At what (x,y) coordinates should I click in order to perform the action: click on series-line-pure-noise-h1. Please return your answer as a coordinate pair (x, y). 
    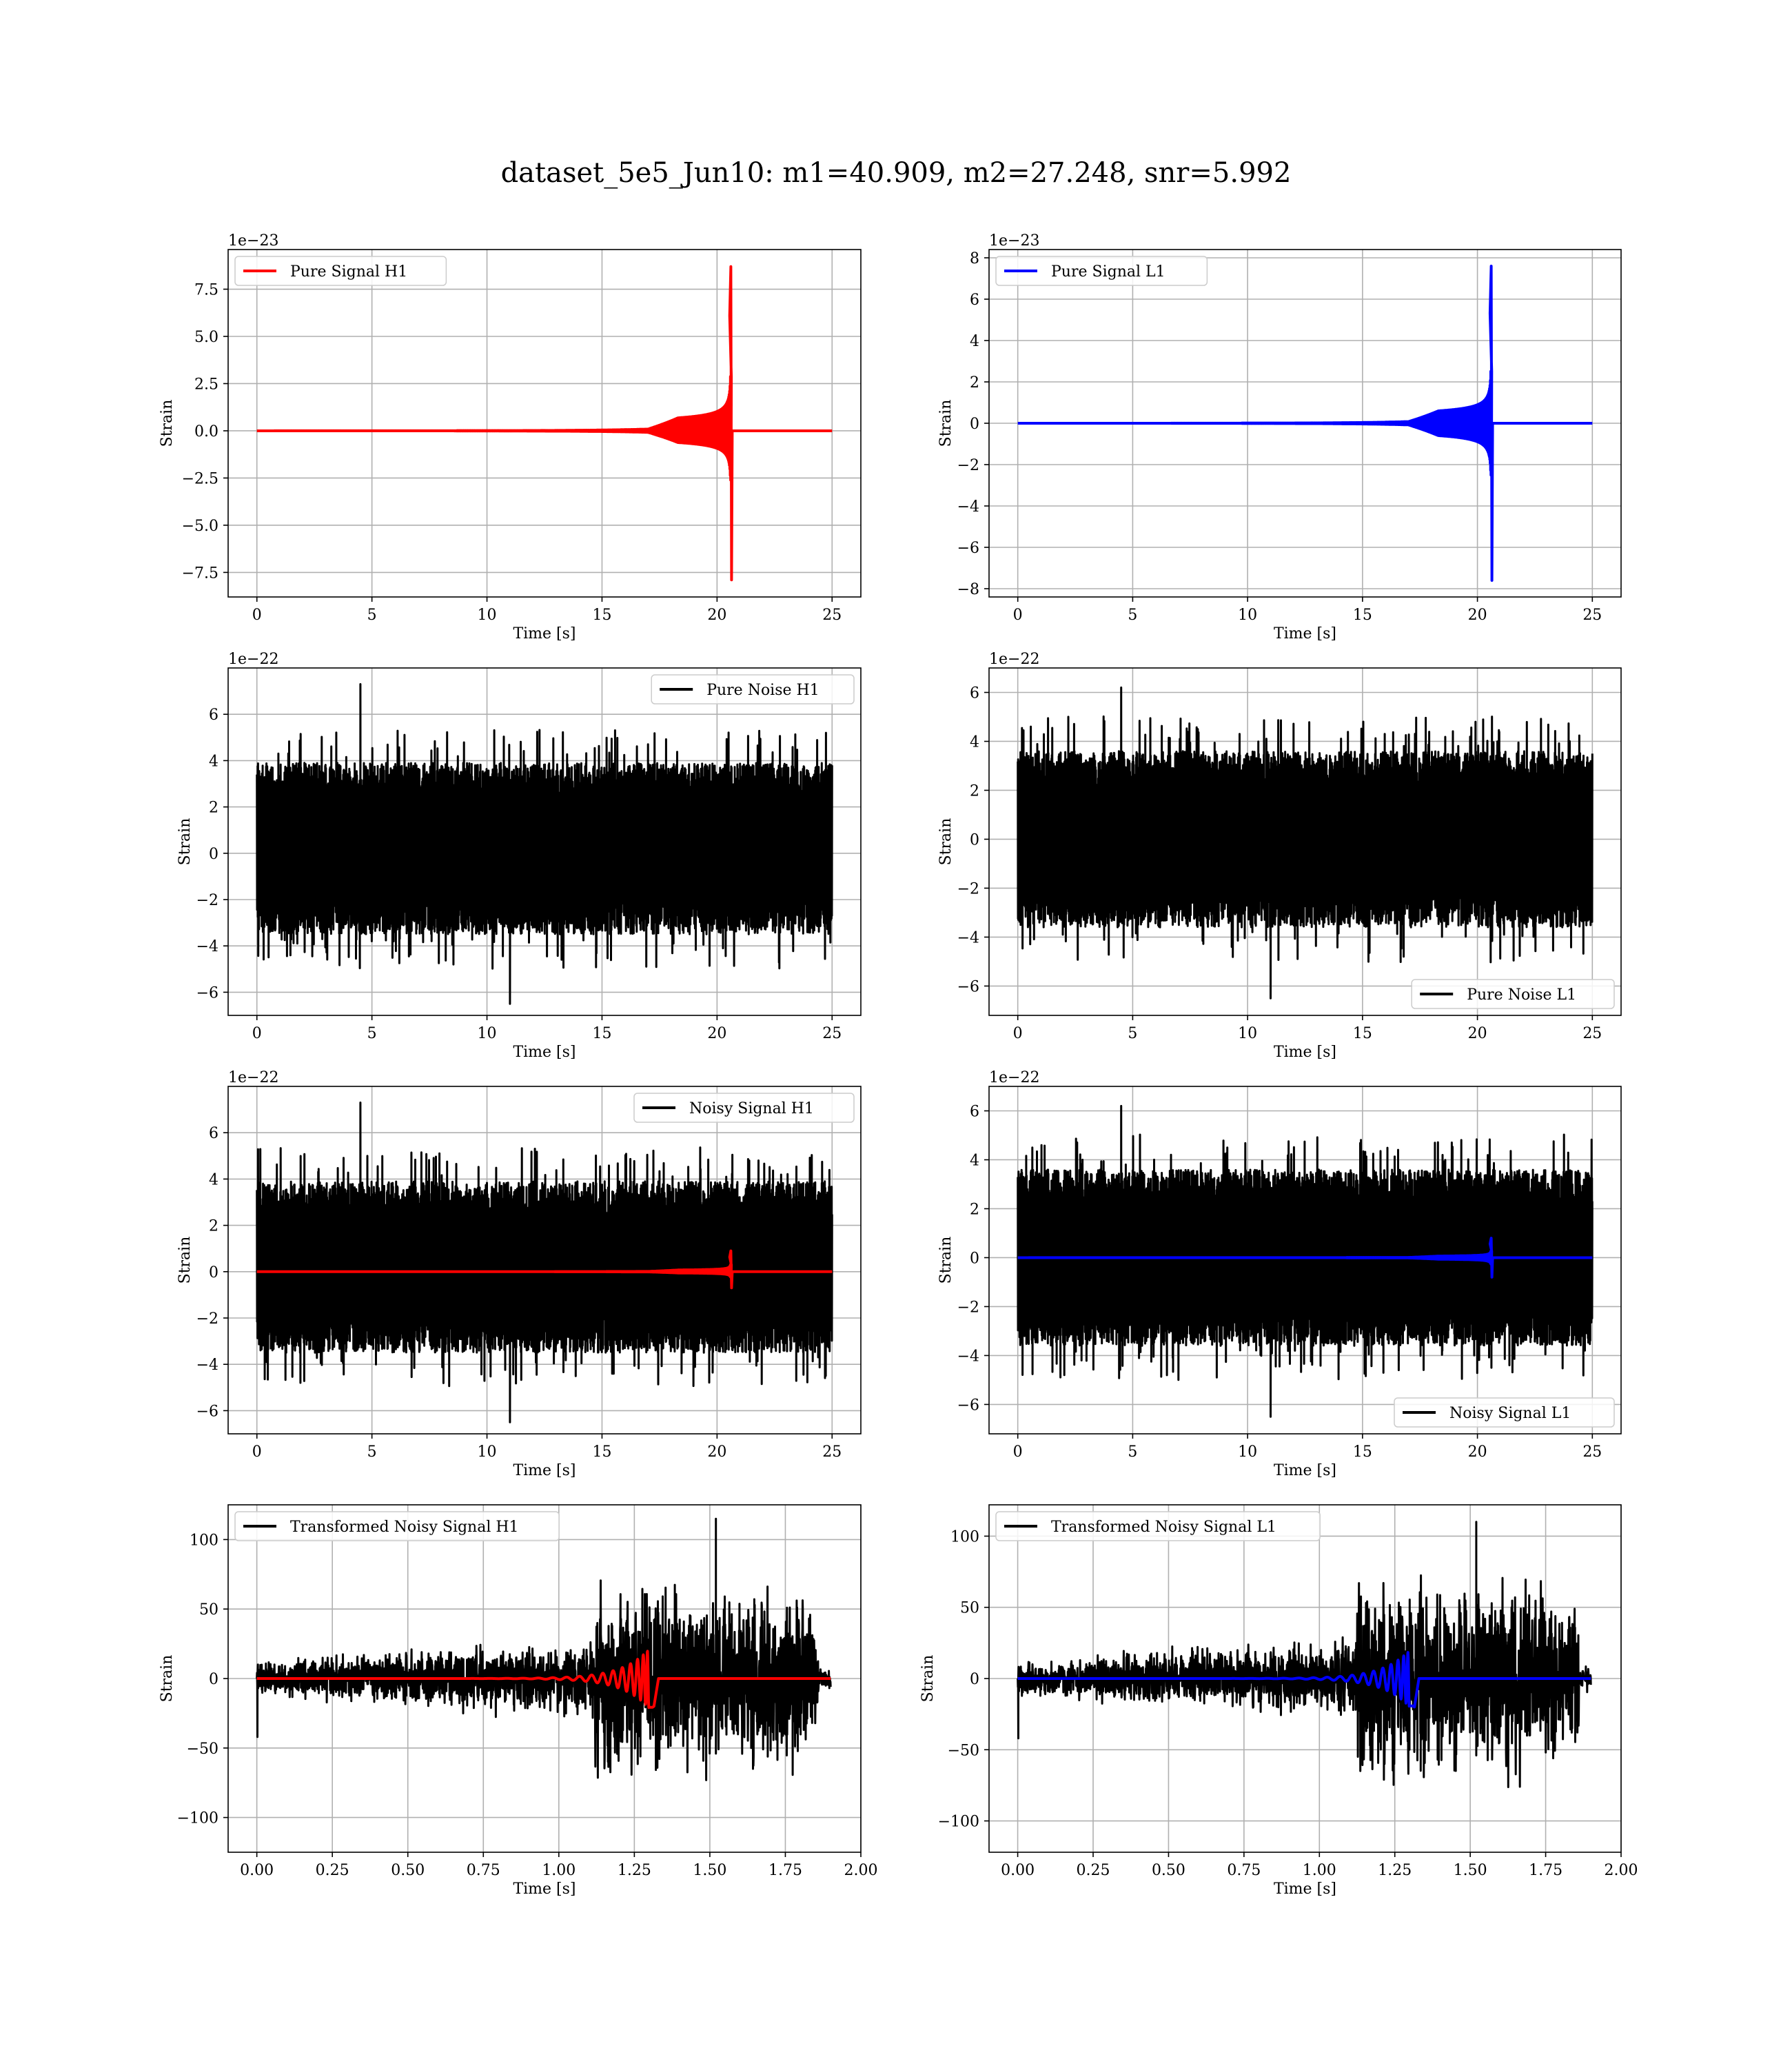
    Looking at the image, I should click on (544, 844).